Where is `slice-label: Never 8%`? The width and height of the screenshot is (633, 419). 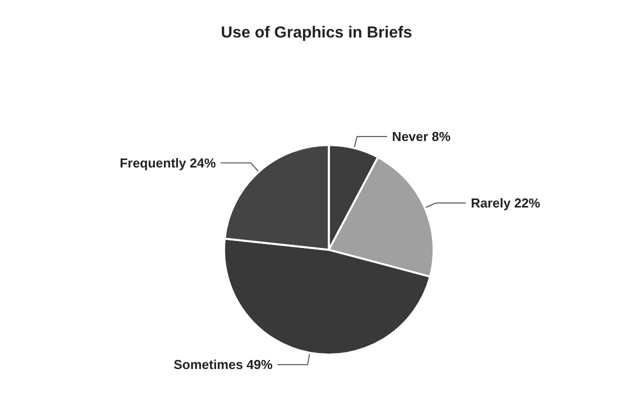 slice-label: Never 8% is located at coordinates (422, 136).